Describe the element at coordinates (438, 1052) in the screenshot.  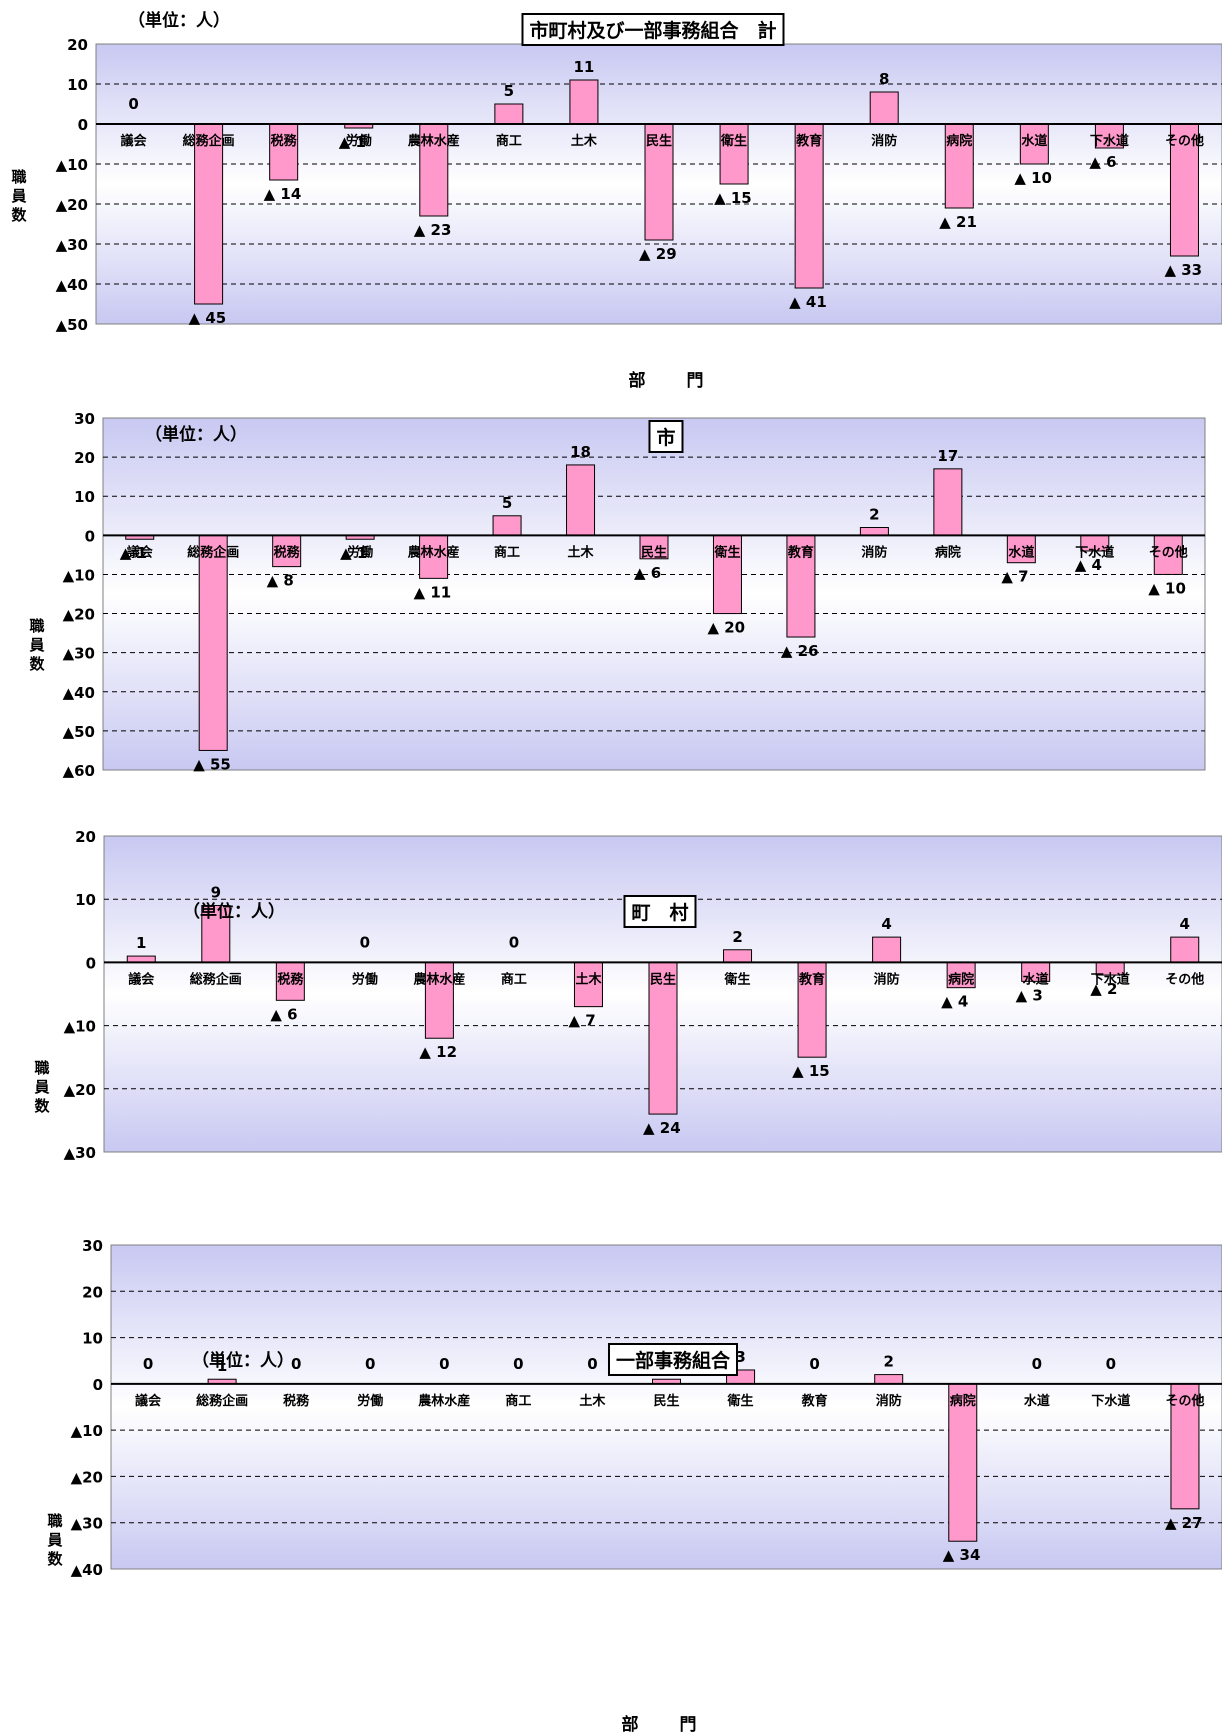
I see `value-label: ▲ 12` at that location.